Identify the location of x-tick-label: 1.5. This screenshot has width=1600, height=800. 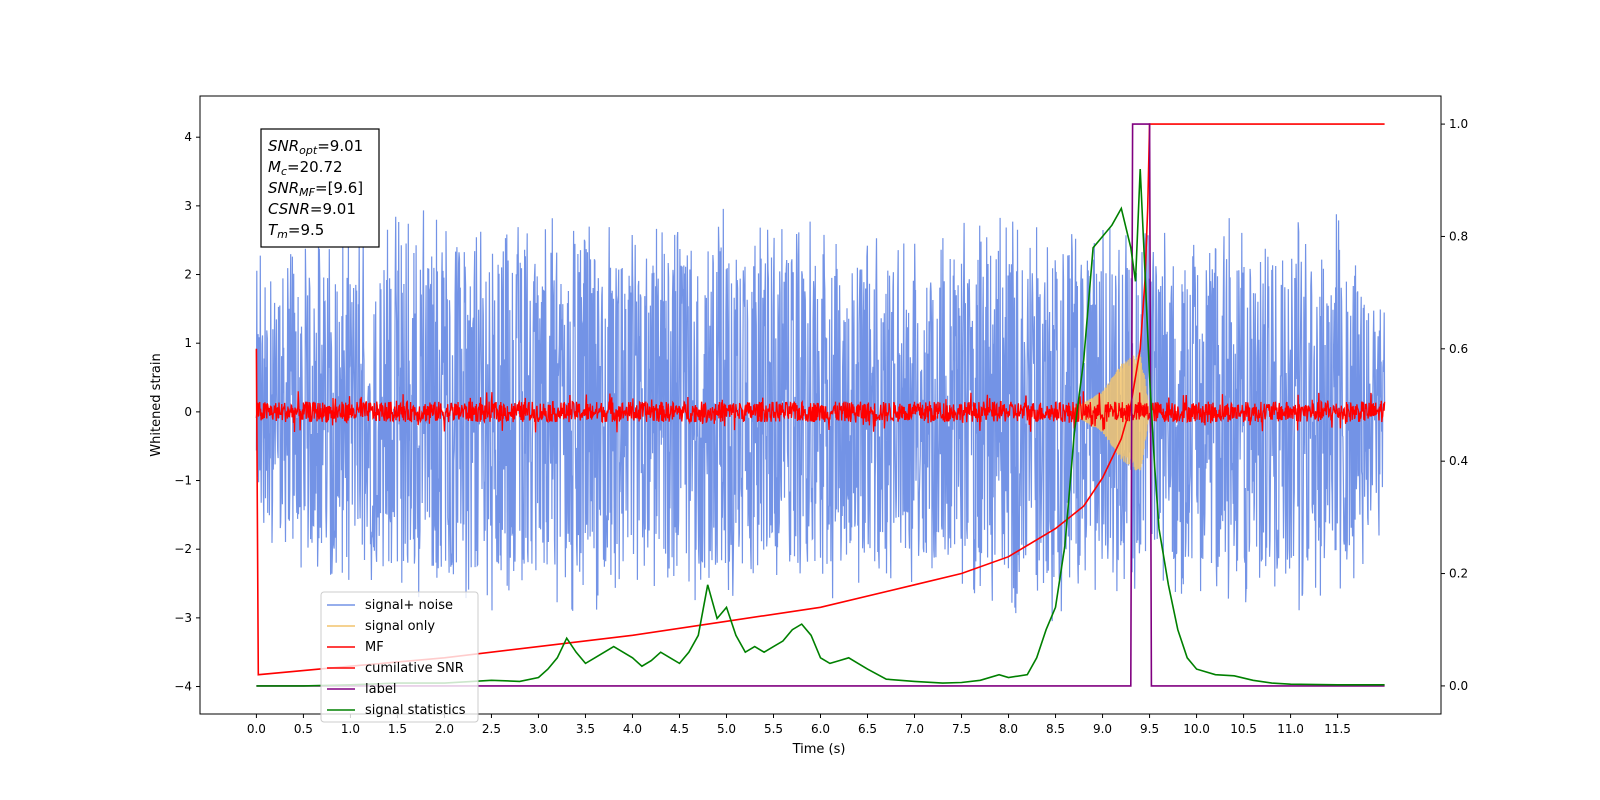
(397, 729).